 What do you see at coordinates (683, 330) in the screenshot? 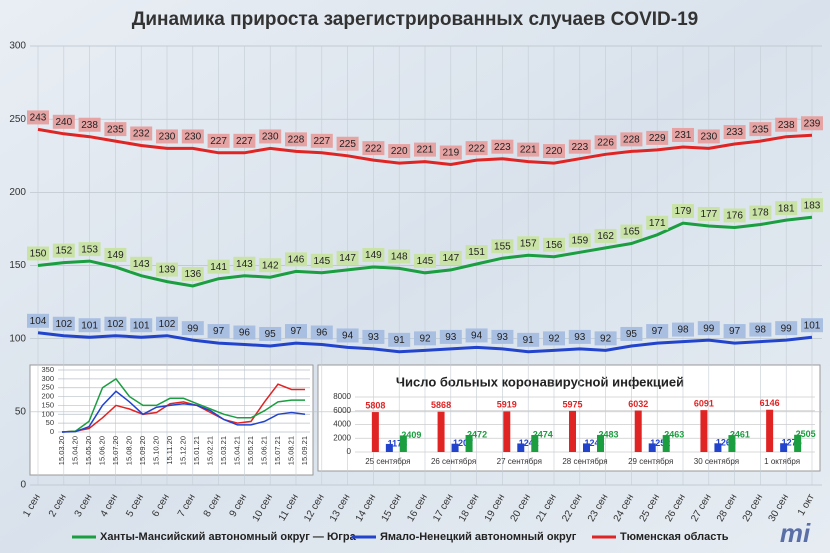
I see `data-label: 98` at bounding box center [683, 330].